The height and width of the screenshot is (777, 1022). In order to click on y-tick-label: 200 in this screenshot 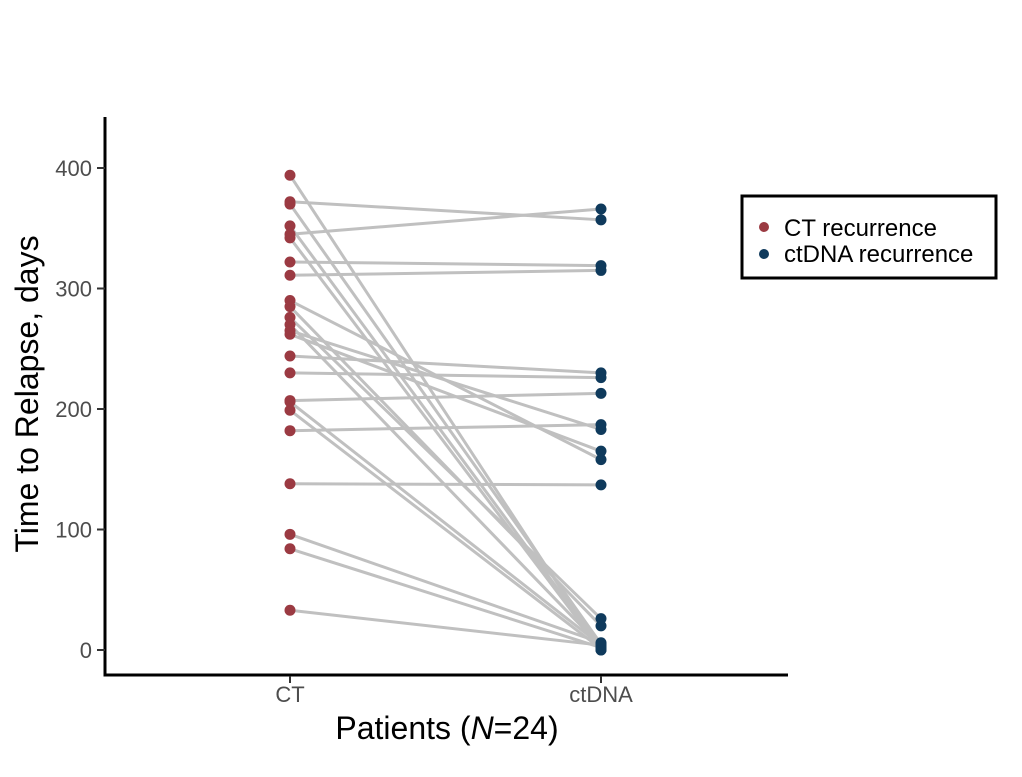, I will do `click(73, 409)`.